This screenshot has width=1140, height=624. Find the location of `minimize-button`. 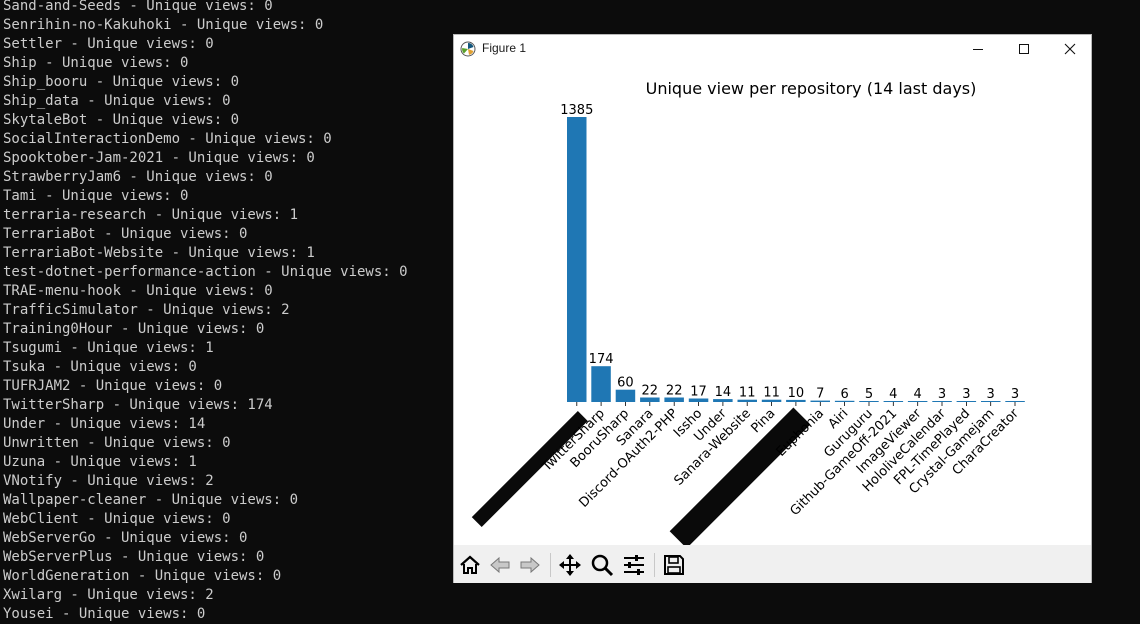

minimize-button is located at coordinates (978, 49).